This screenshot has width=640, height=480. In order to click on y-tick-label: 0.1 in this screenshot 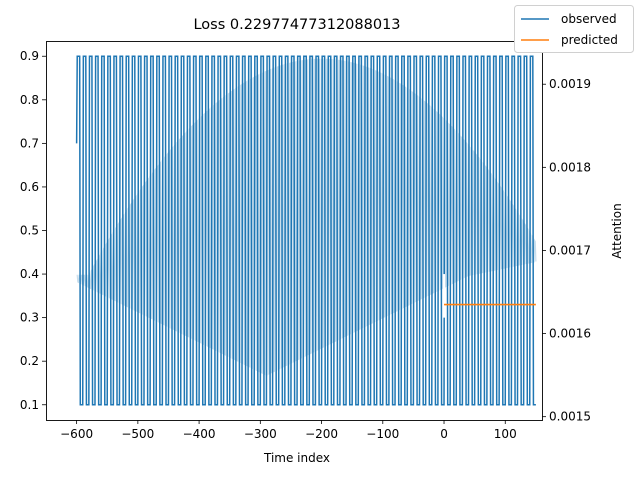, I will do `click(29, 405)`.